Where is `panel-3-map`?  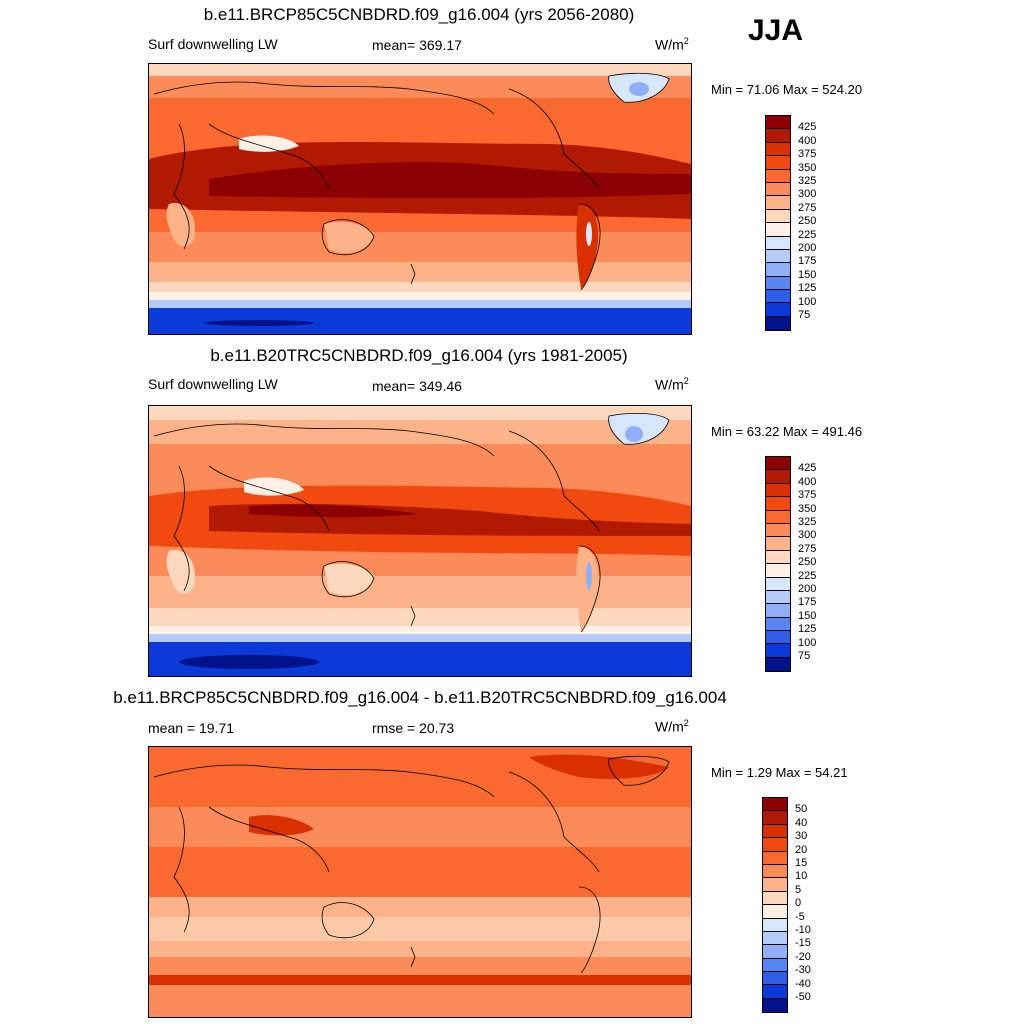
panel-3-map is located at coordinates (420, 882).